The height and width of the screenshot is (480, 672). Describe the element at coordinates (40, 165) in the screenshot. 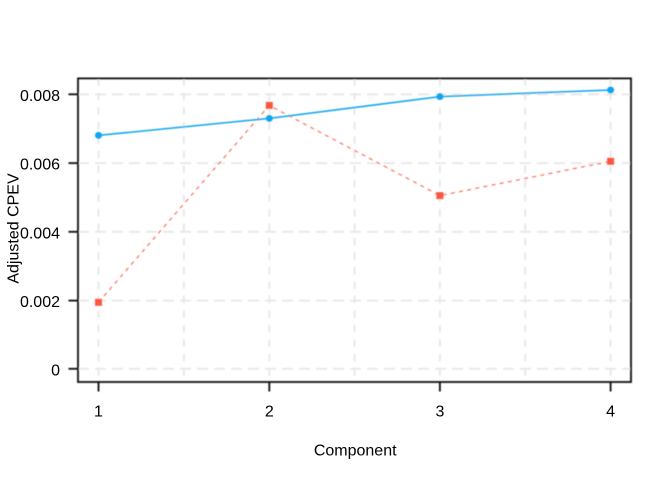

I see `svg-text: 0.006` at that location.